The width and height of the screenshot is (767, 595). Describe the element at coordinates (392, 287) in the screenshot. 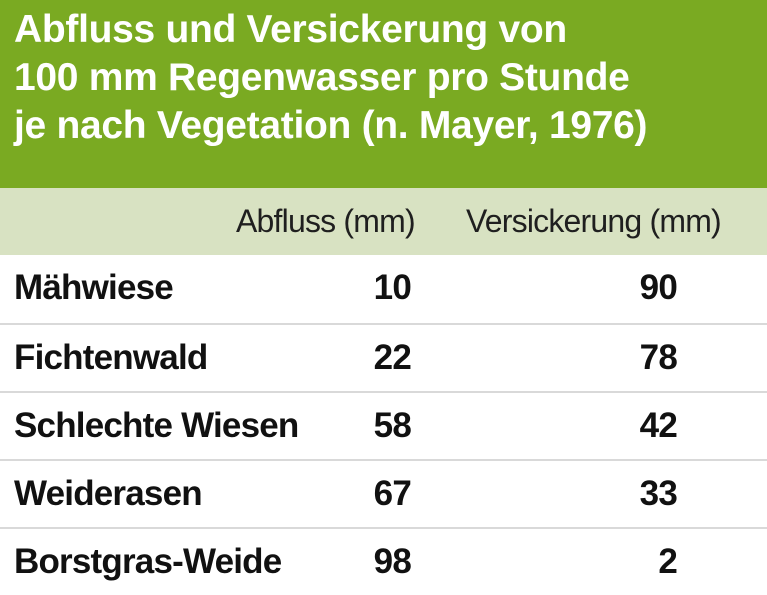

I see `row-abfluss-value: 10` at that location.